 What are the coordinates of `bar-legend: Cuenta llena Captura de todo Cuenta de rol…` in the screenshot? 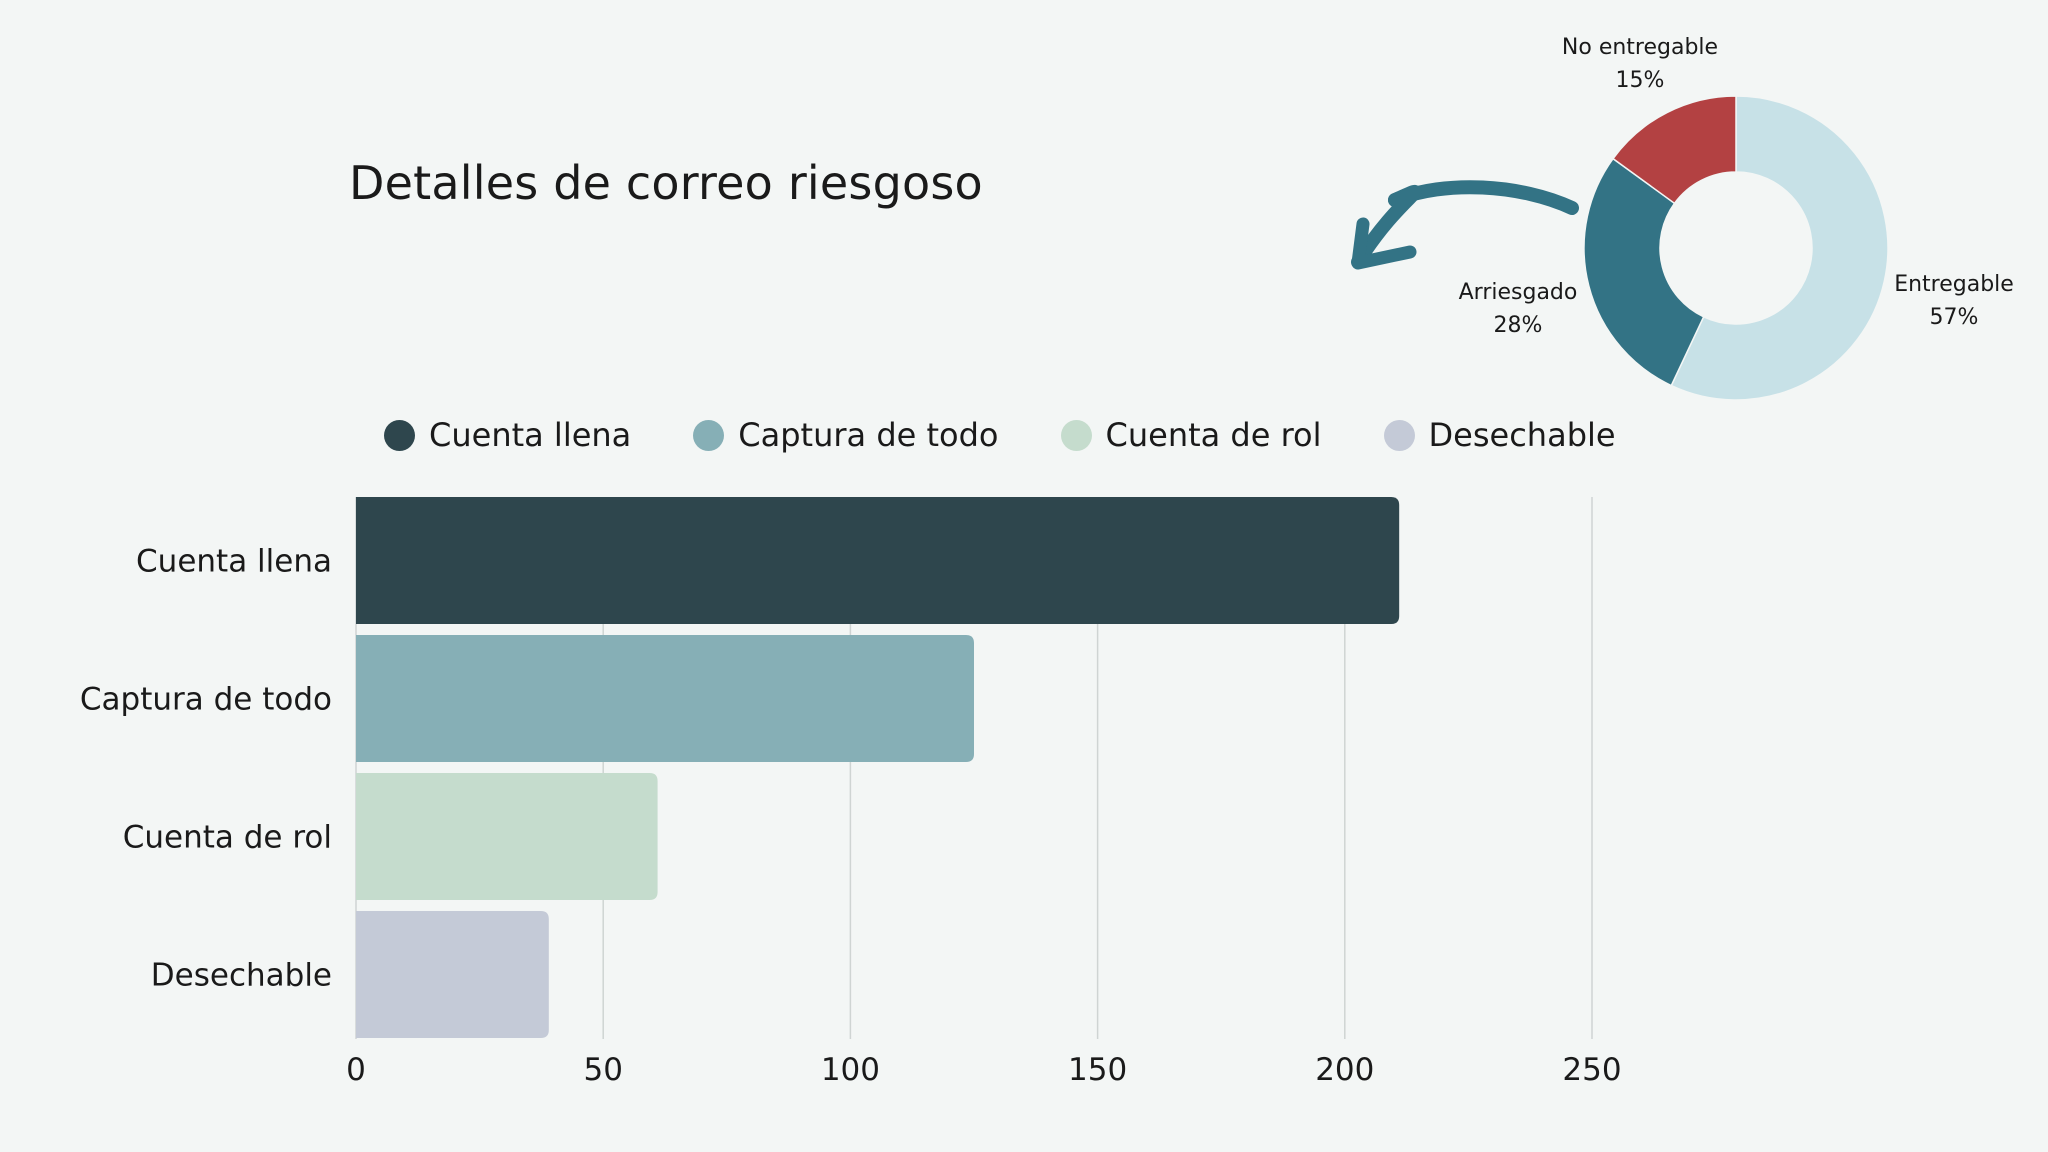 It's located at (1031, 435).